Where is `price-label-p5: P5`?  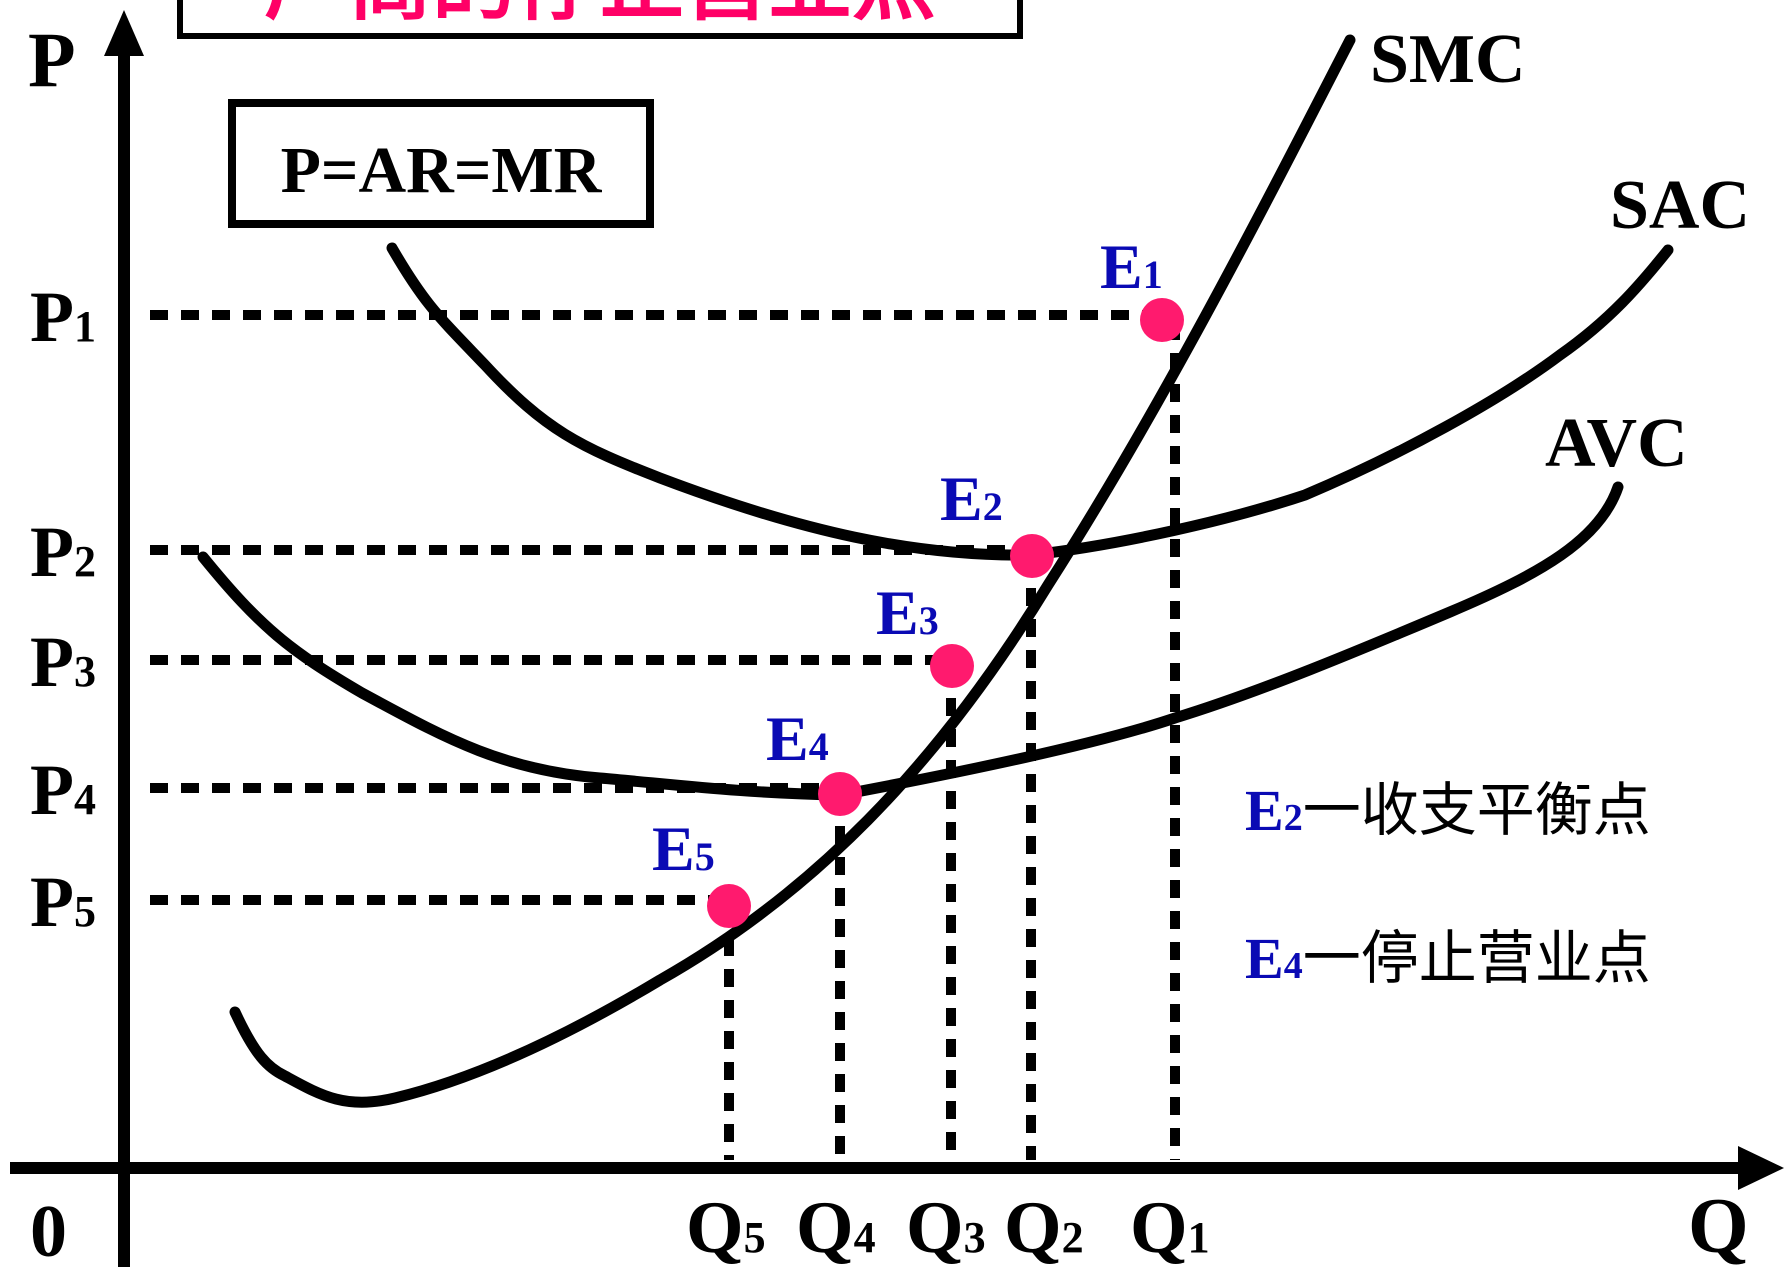 price-label-p5: P5 is located at coordinates (63, 902).